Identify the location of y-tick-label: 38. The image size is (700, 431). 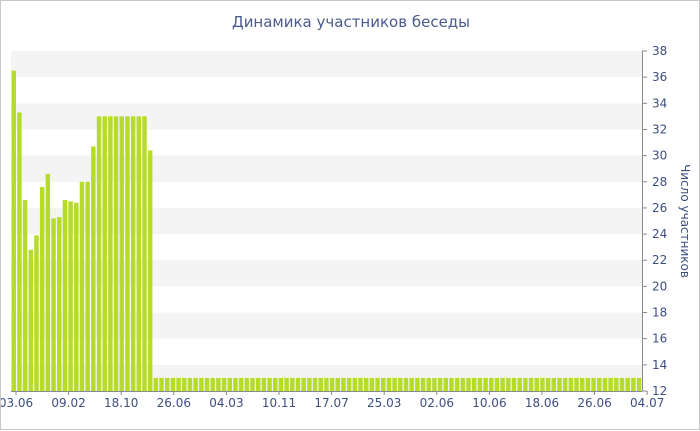
(659, 51).